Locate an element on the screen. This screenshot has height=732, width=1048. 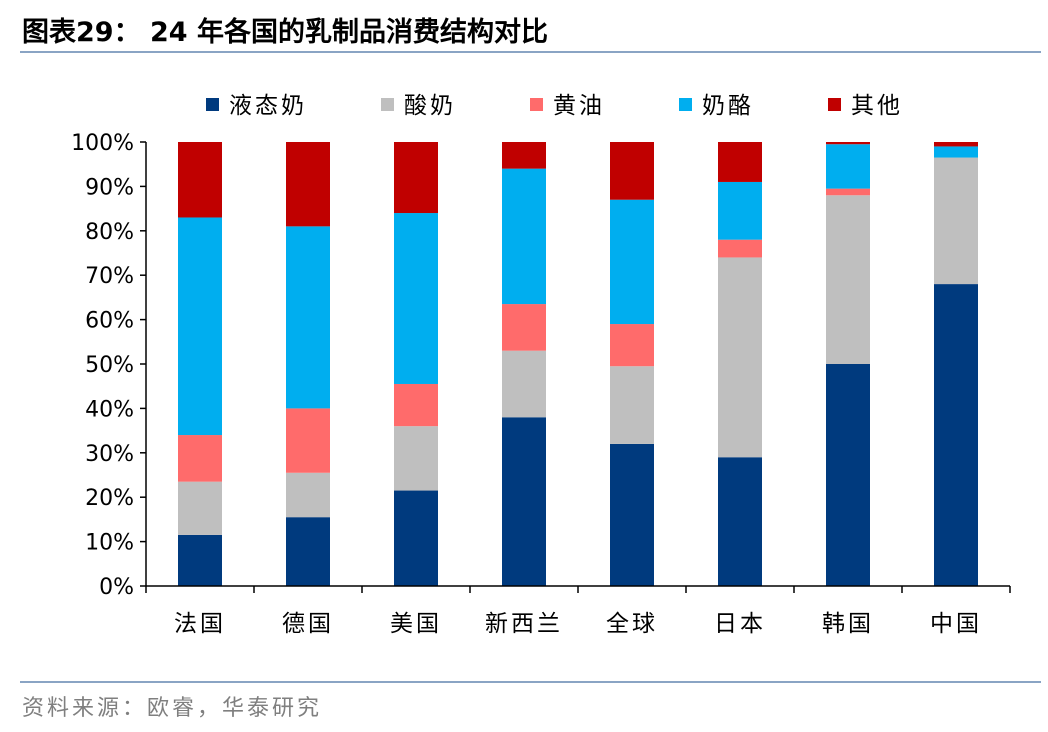
source-note: 资料来源：欧睿，华泰研究 is located at coordinates (172, 708).